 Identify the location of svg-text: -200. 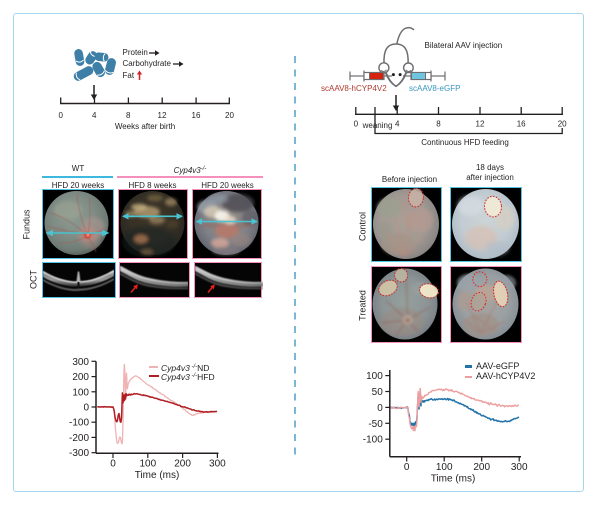
(79, 438).